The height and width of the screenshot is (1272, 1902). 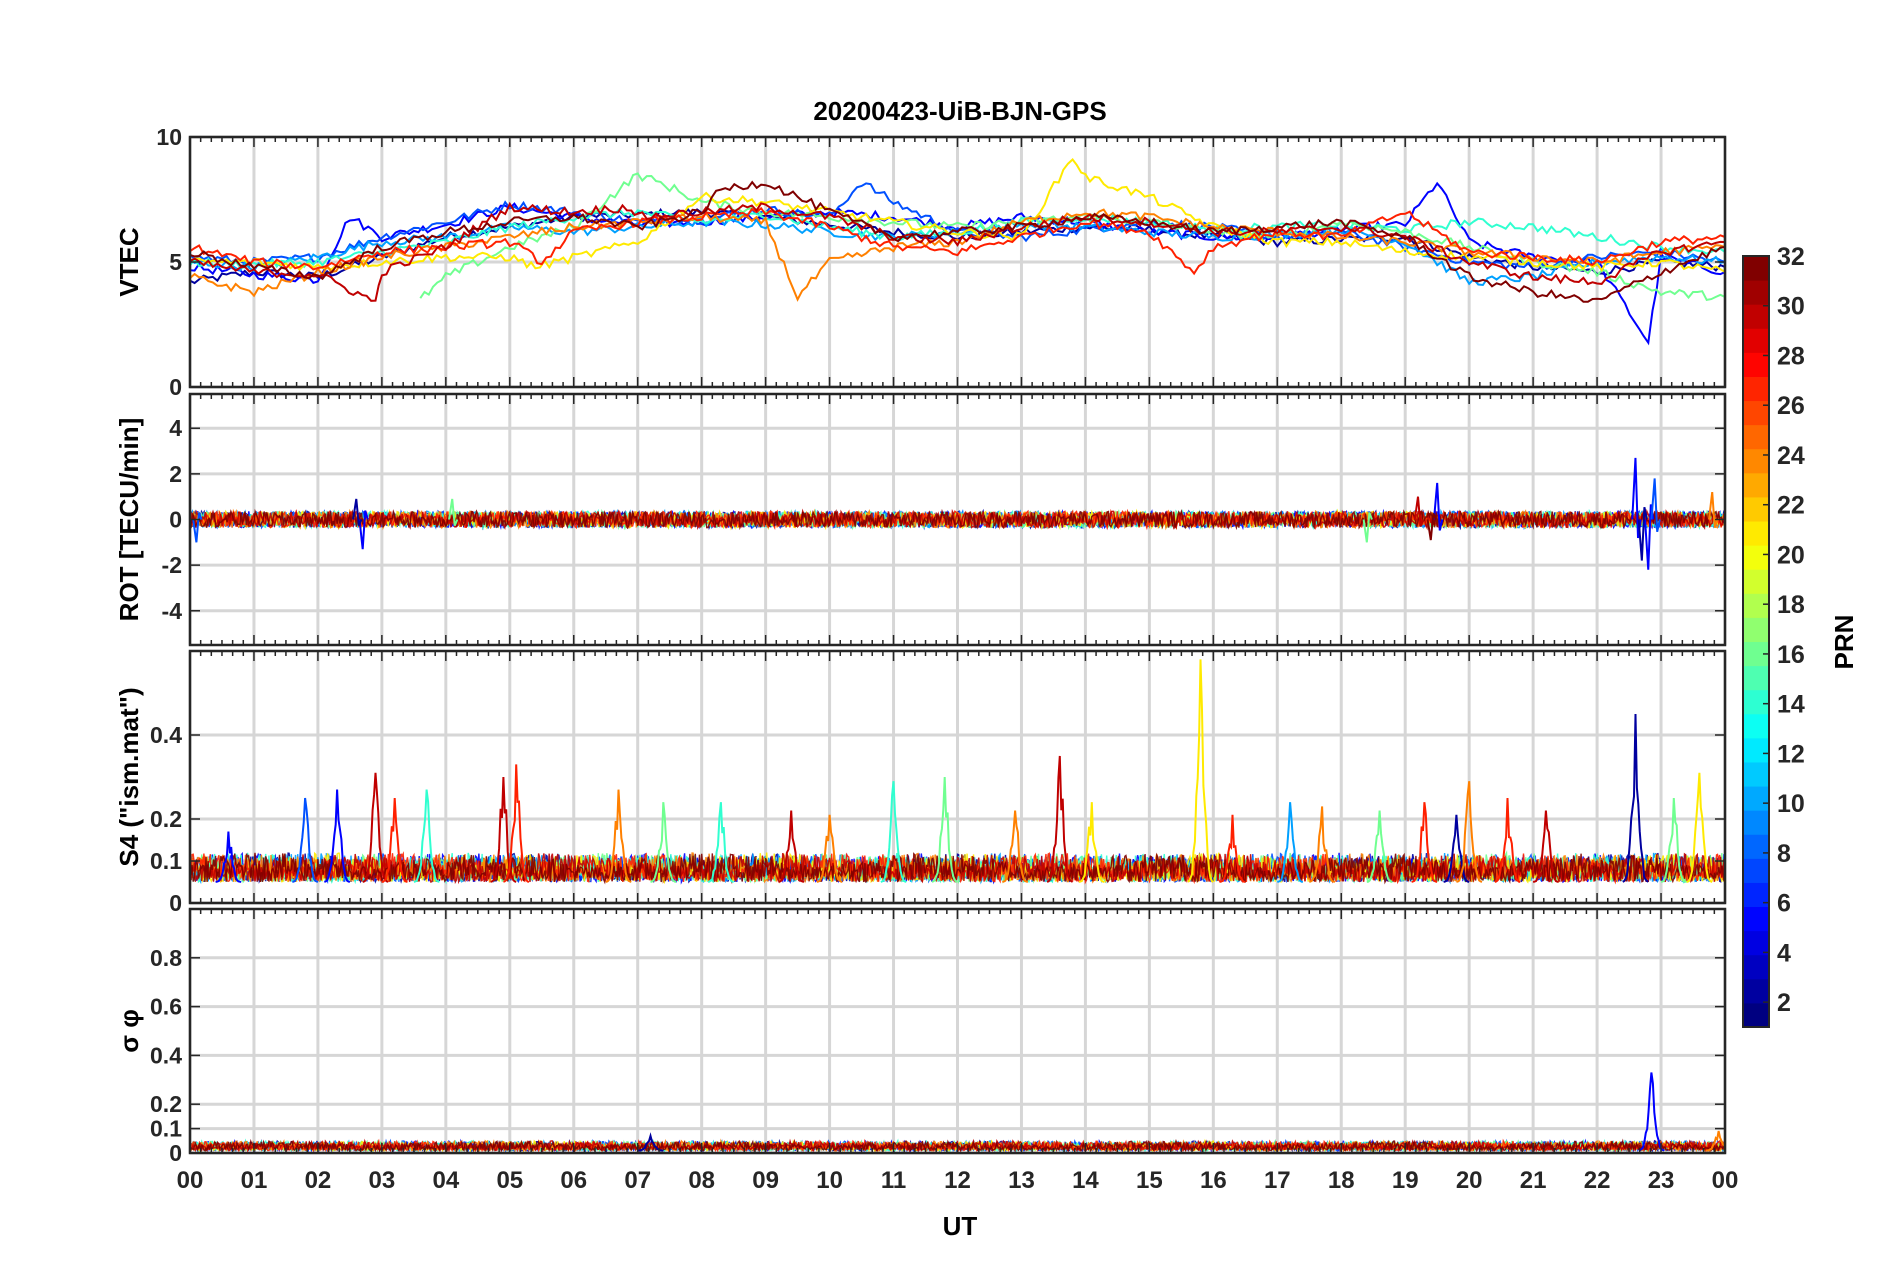 I want to click on colorbar-tick-label: 32, so click(x=1791, y=257).